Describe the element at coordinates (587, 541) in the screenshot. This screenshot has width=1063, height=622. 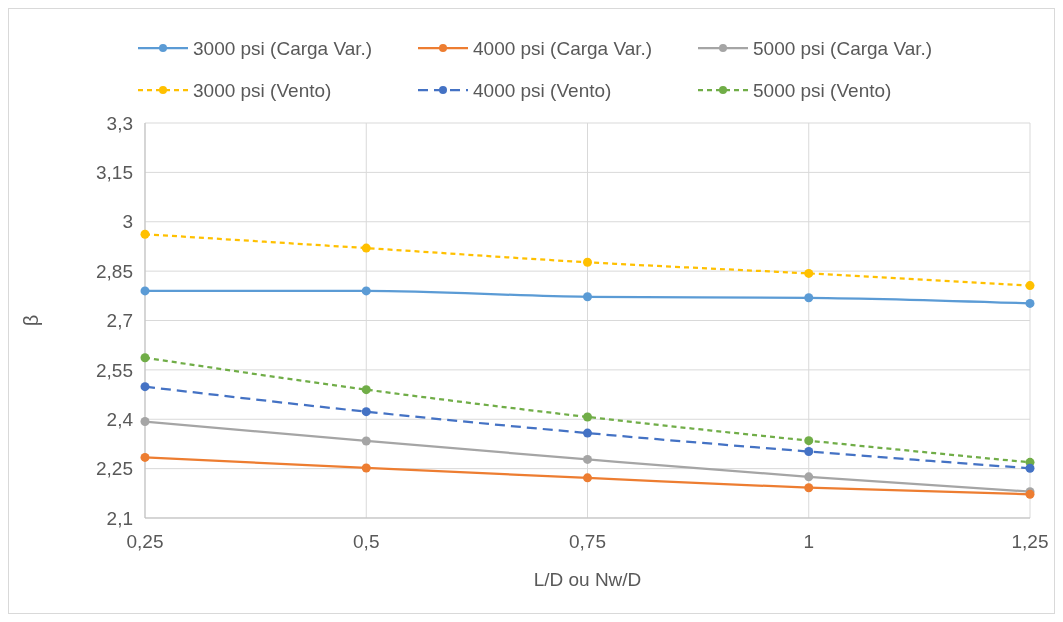
I see `x-tick-label: 0,75` at that location.